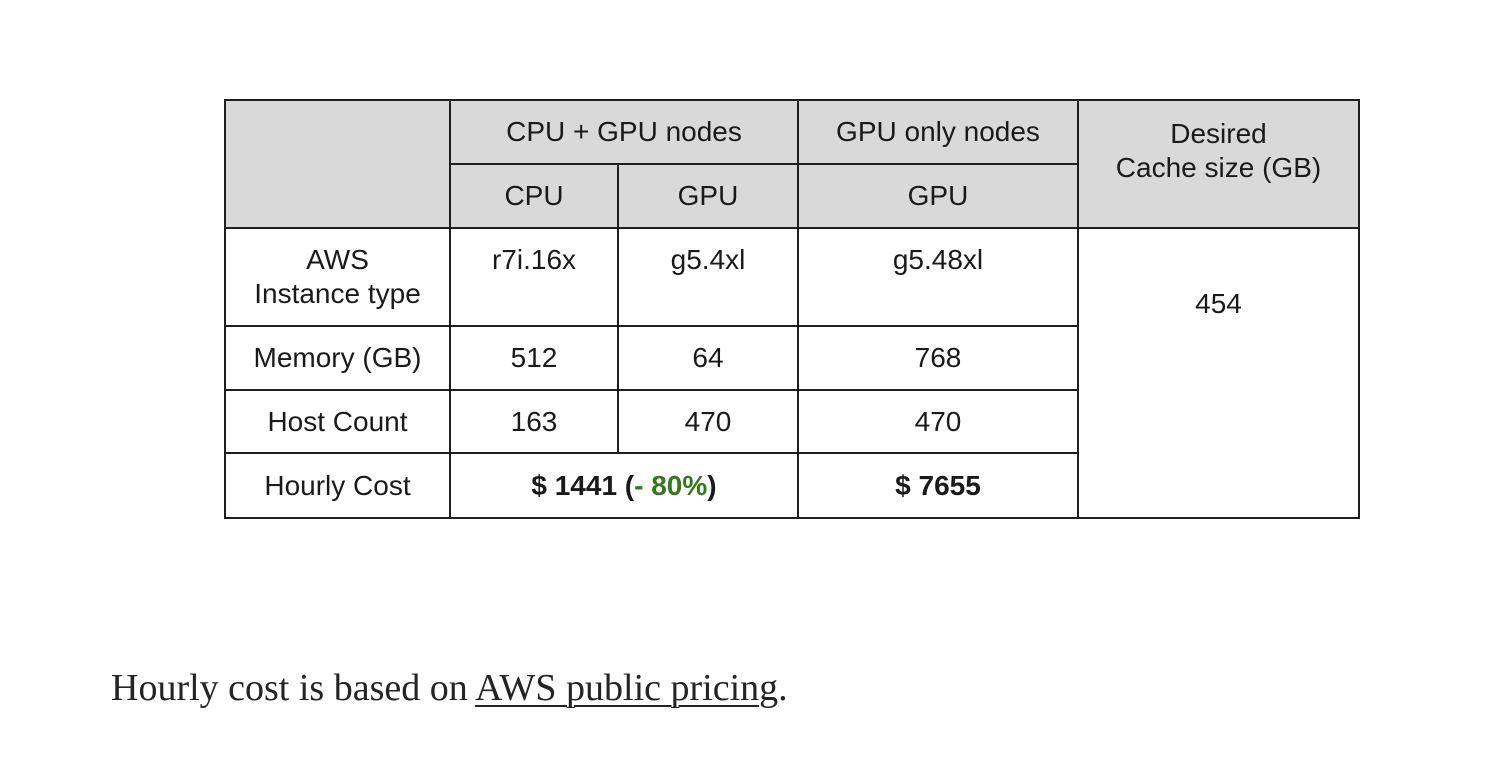  What do you see at coordinates (583, 485) in the screenshot?
I see `cost-combined-prefix: $ 1441 (` at bounding box center [583, 485].